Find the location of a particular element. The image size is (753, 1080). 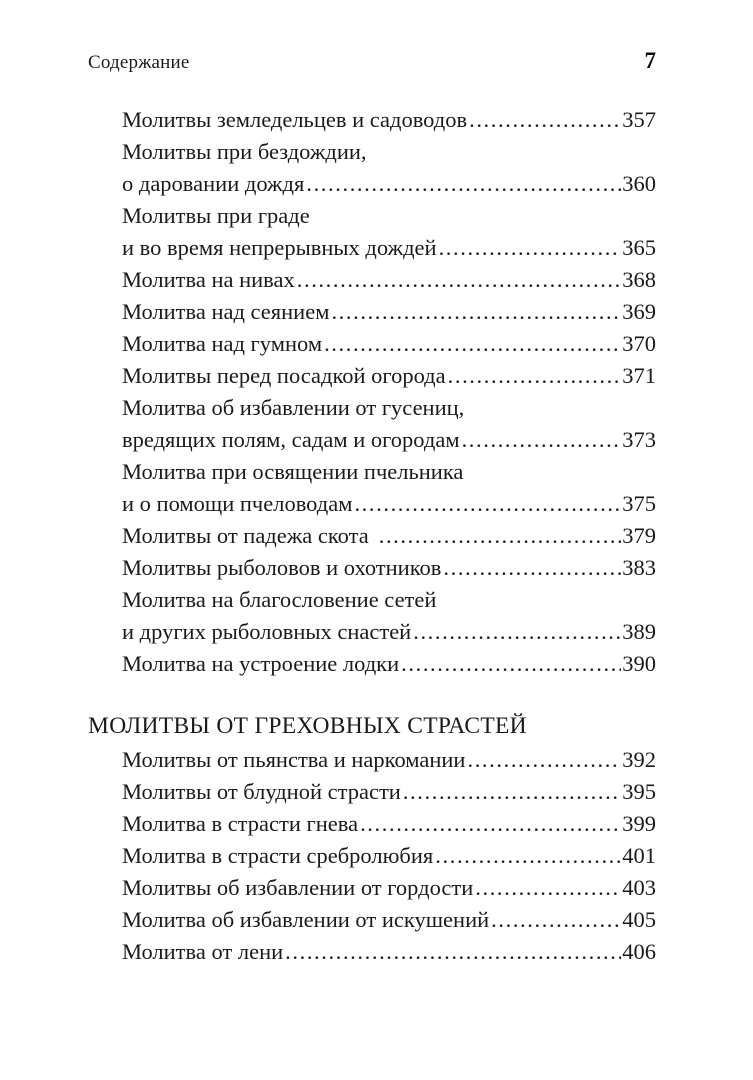

toc-entry-last-line: и о помощи пчеловодам 375 is located at coordinates (389, 504).